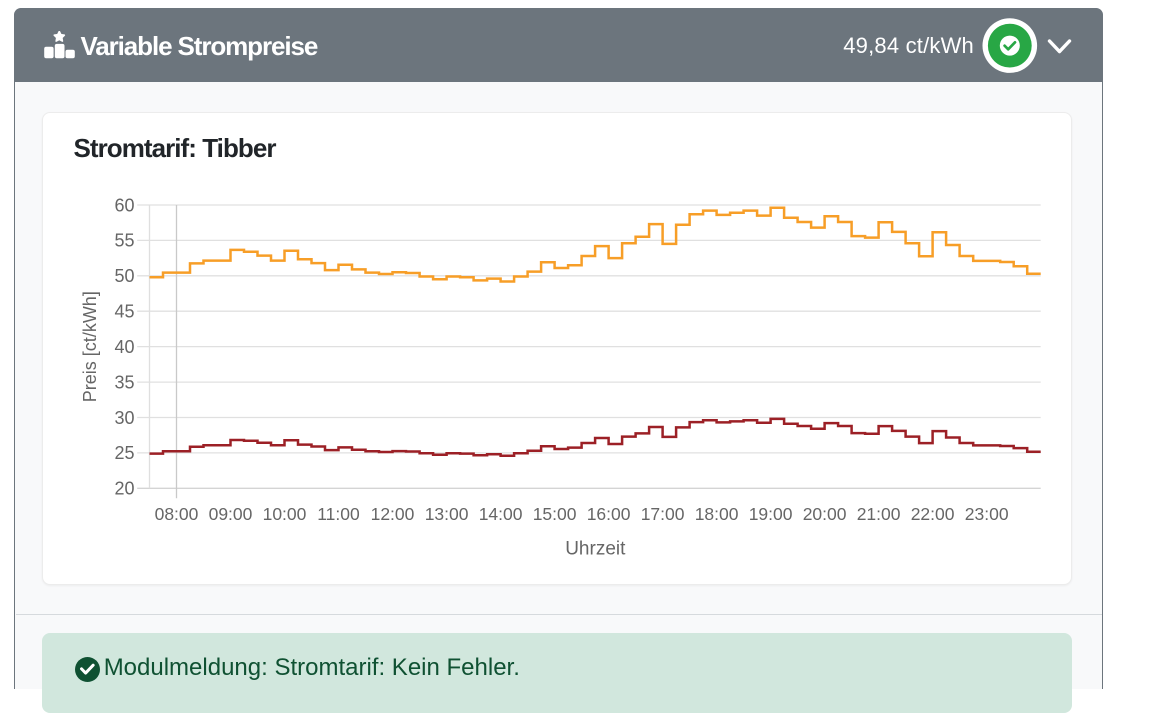 This screenshot has width=1164, height=713. I want to click on svg-text: 21:00, so click(879, 514).